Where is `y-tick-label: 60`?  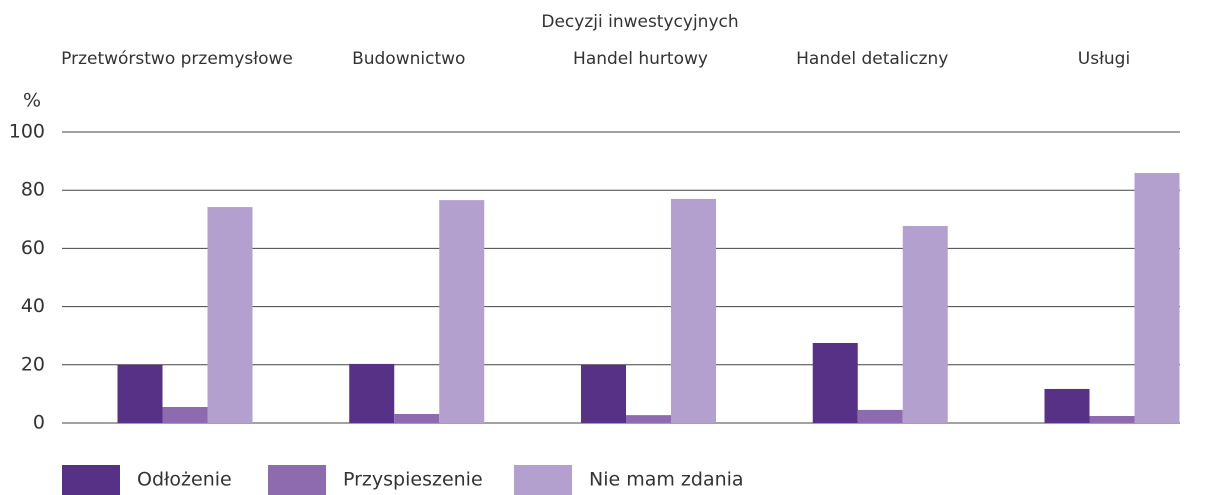
y-tick-label: 60 is located at coordinates (33, 248).